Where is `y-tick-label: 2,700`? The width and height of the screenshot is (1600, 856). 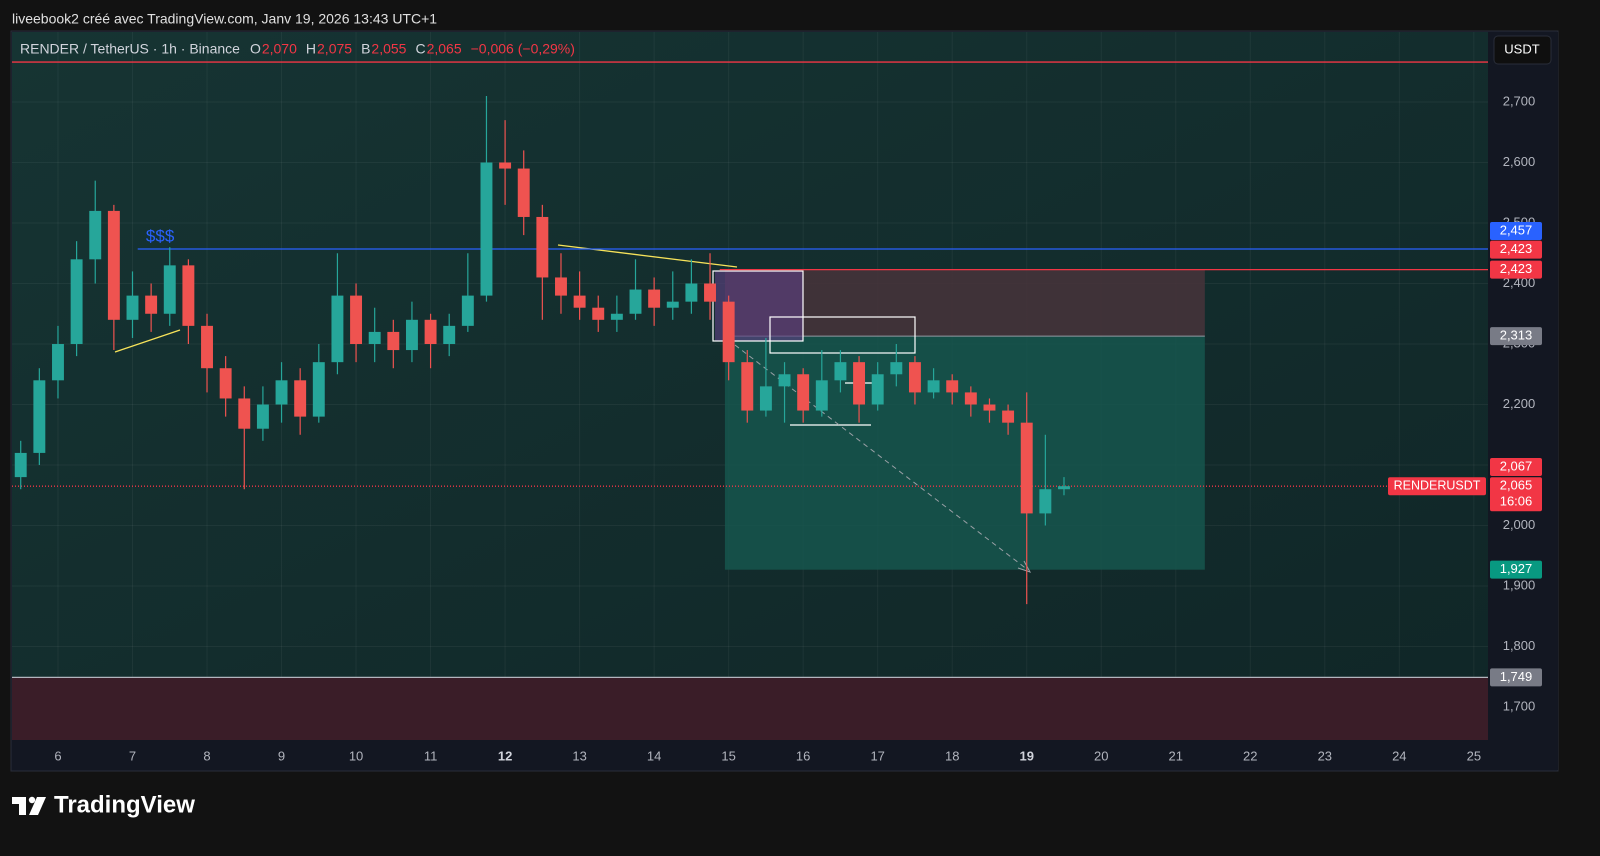 y-tick-label: 2,700 is located at coordinates (1519, 100).